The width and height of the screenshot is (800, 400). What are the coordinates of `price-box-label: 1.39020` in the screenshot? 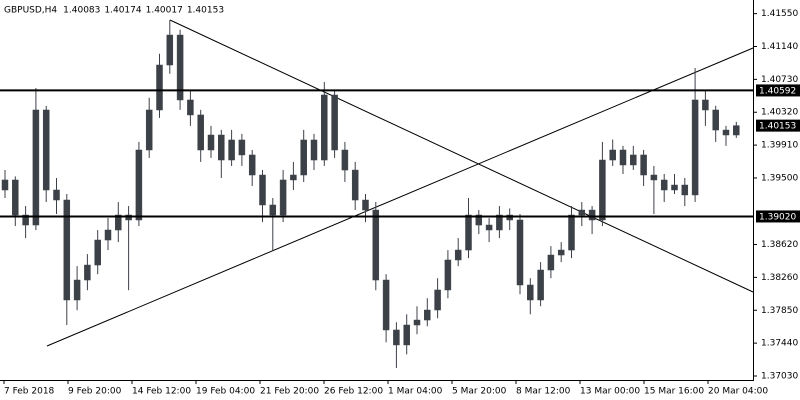 It's located at (777, 217).